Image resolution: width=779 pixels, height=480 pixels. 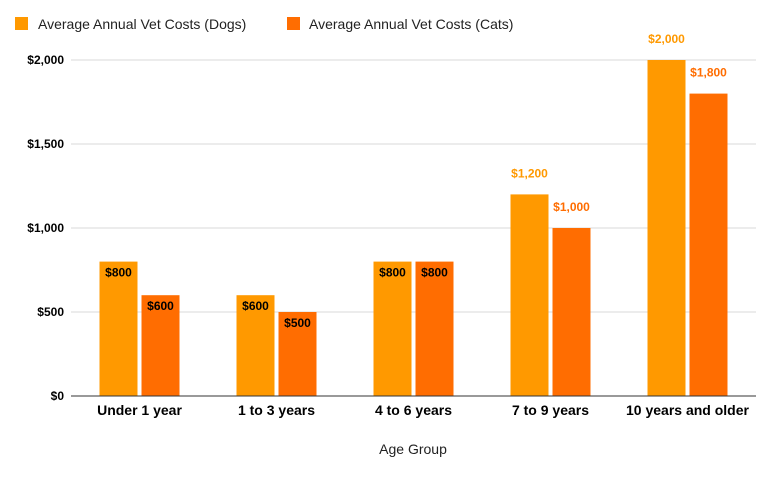 I want to click on data-label-dogs: $2,000, so click(x=666, y=39).